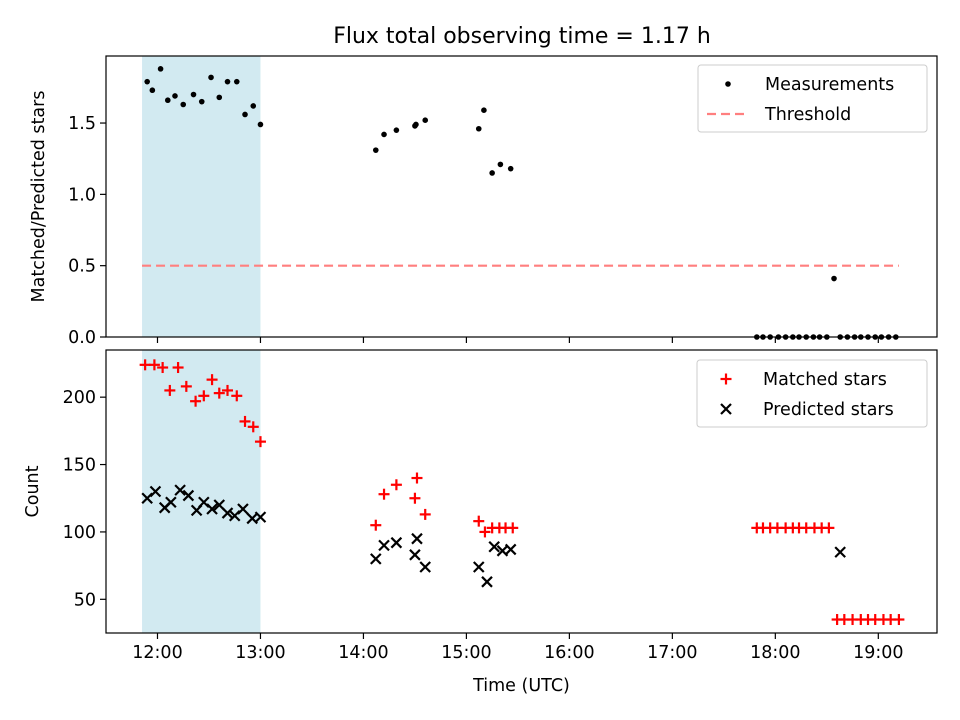 Image resolution: width=960 pixels, height=720 pixels. What do you see at coordinates (812, 98) in the screenshot?
I see `top-legend-box` at bounding box center [812, 98].